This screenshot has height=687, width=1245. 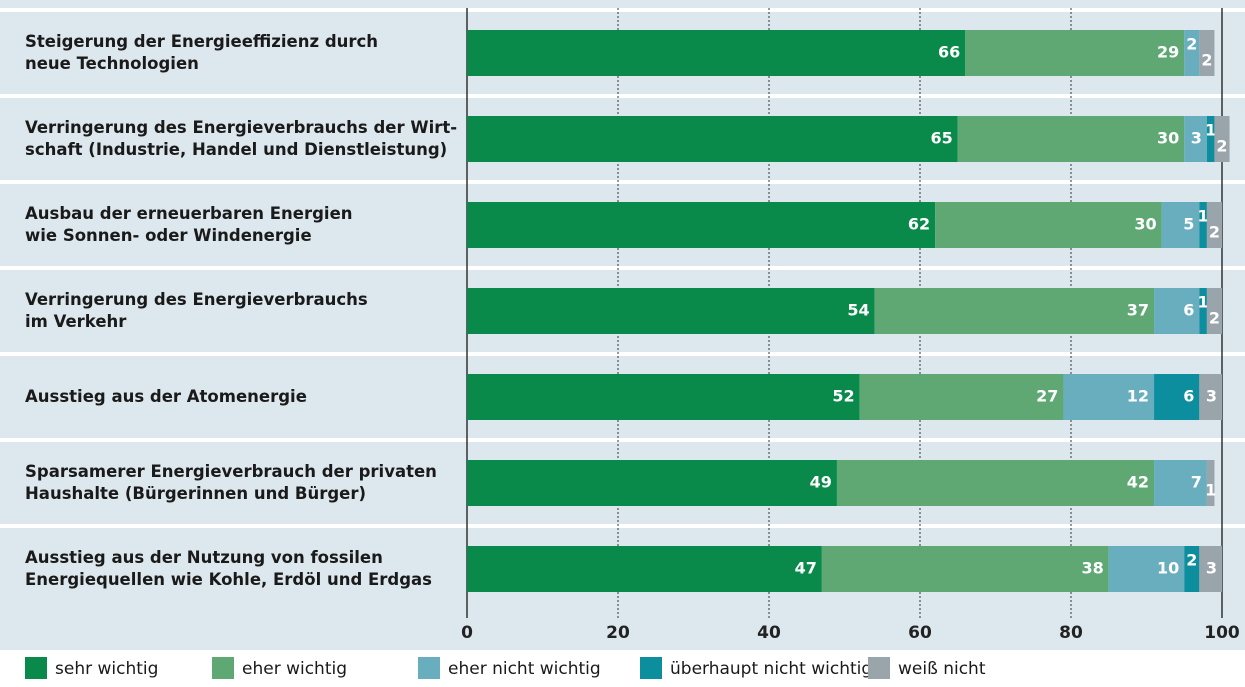 What do you see at coordinates (1138, 482) in the screenshot?
I see `value-label: 42` at bounding box center [1138, 482].